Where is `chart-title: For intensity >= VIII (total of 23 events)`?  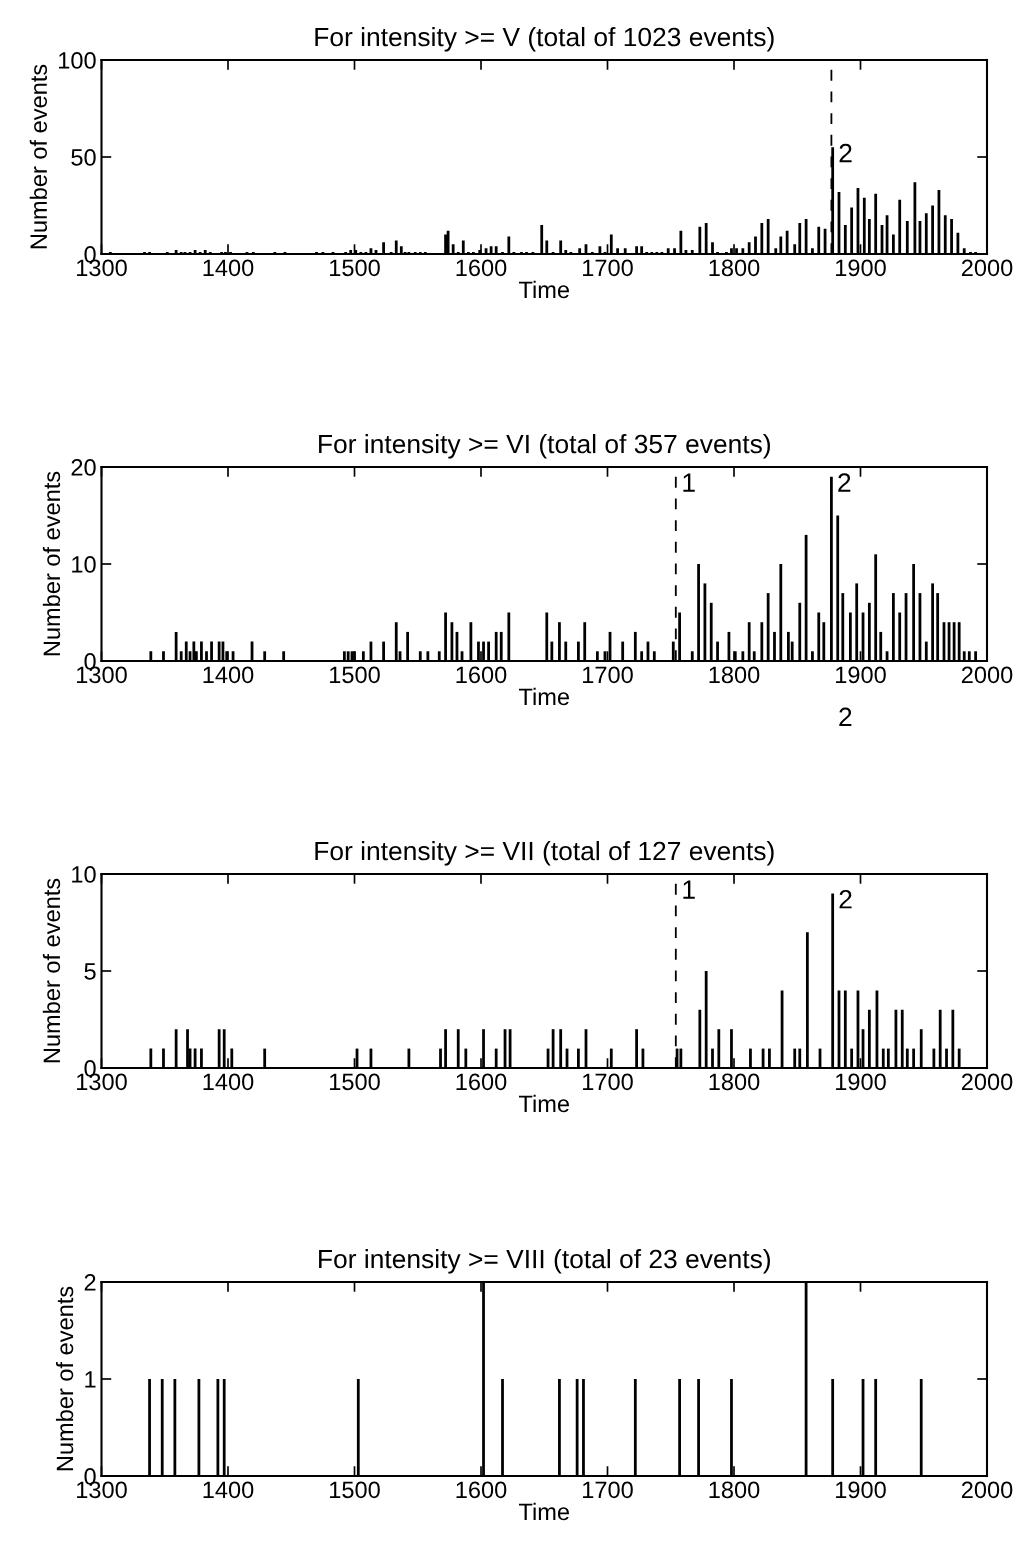 chart-title: For intensity >= VIII (total of 23 events) is located at coordinates (544, 1261).